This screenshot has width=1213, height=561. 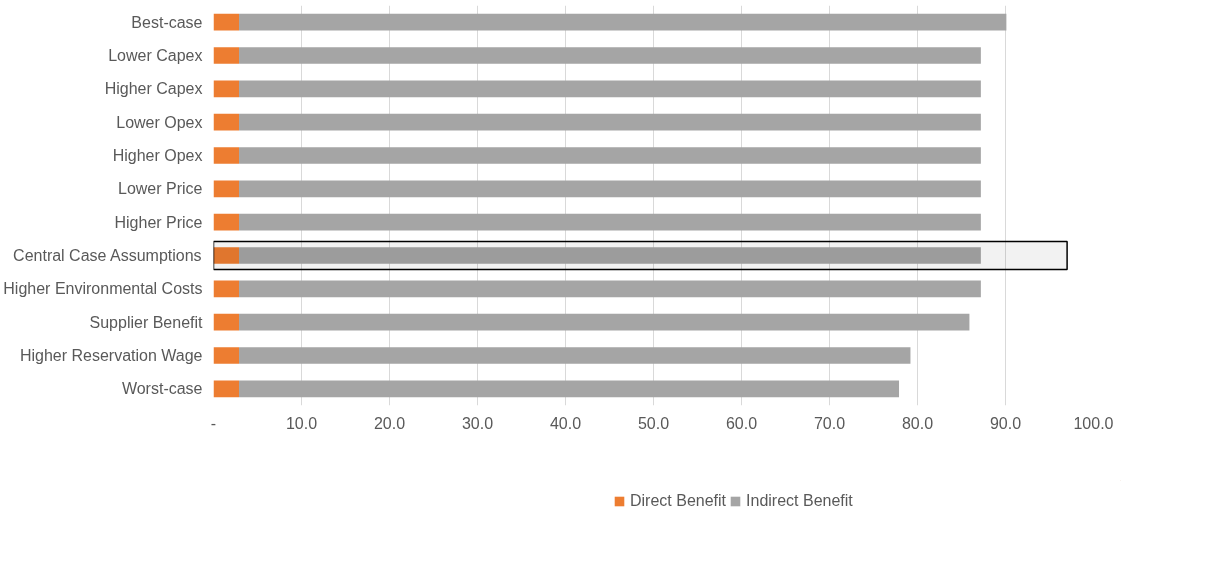 What do you see at coordinates (917, 423) in the screenshot?
I see `x-tick-label: 80.0` at bounding box center [917, 423].